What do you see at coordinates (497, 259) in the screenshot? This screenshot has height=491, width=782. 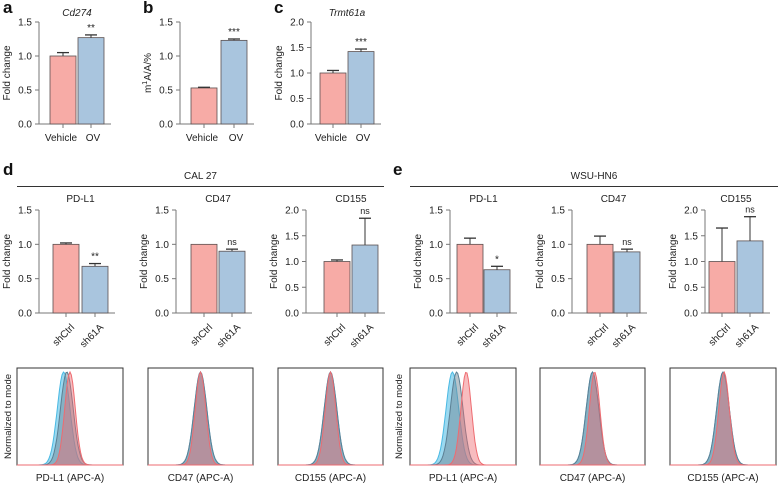 I see `significance-label: *` at bounding box center [497, 259].